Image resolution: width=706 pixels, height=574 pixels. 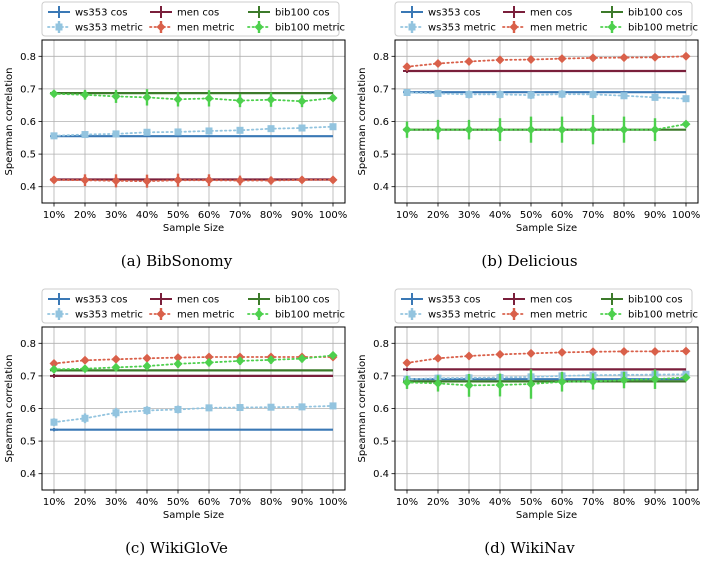 I want to click on legend-item-ws353-cos: ws353 cos, so click(x=87, y=12).